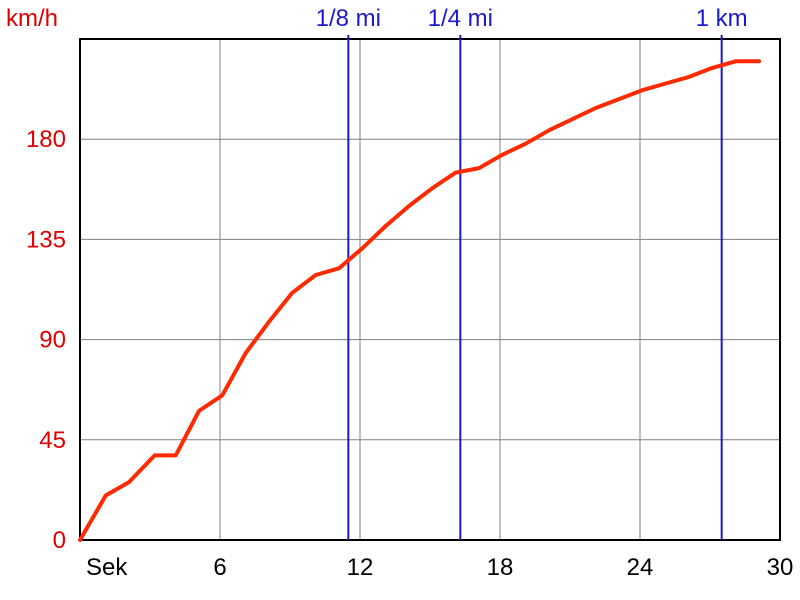 The image size is (800, 600). I want to click on x-tick-labels: 6 12 18 24 30, so click(503, 567).